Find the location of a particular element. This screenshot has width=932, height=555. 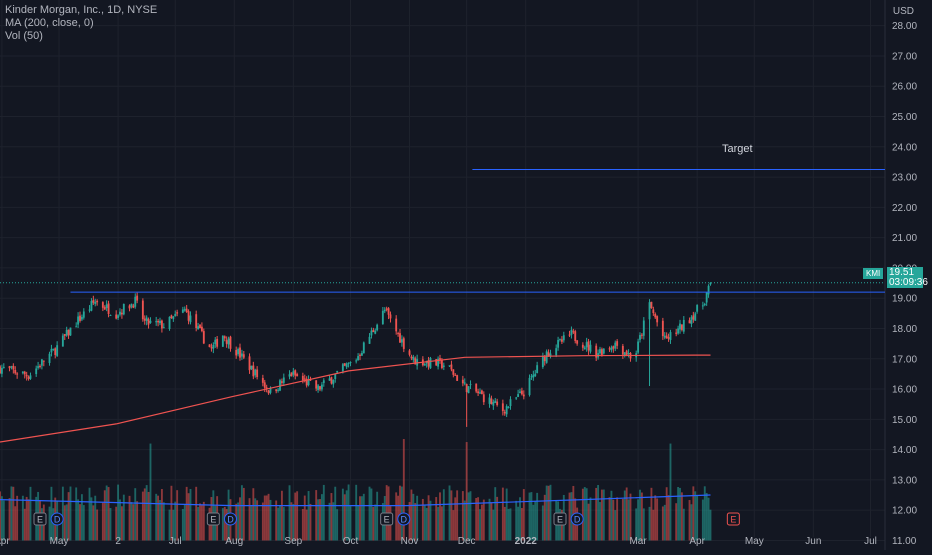

y-tick-label: 12.00 is located at coordinates (904, 511).